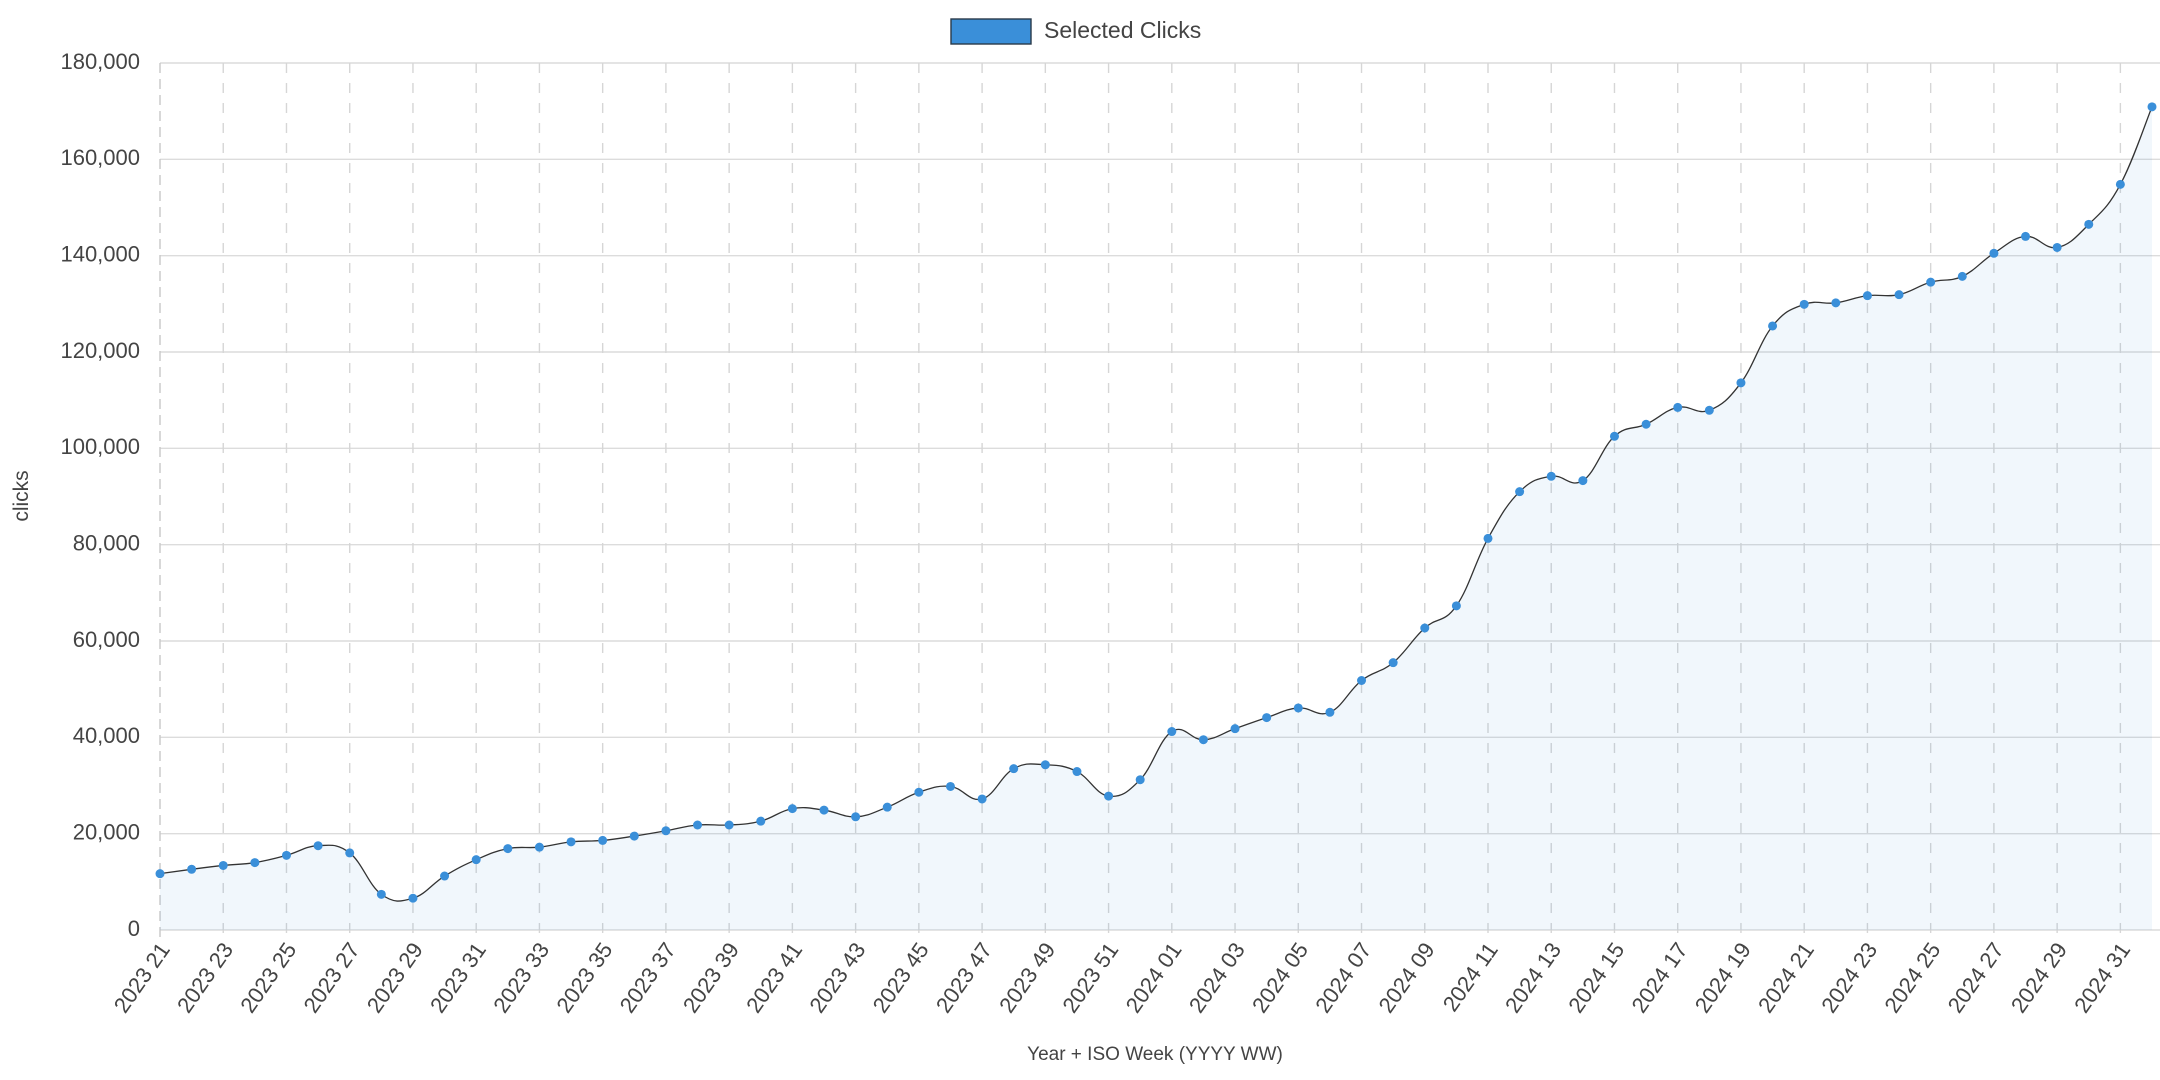  Describe the element at coordinates (1155, 1054) in the screenshot. I see `x-axis-title: Year + ISO Week (YYYY WW)` at that location.